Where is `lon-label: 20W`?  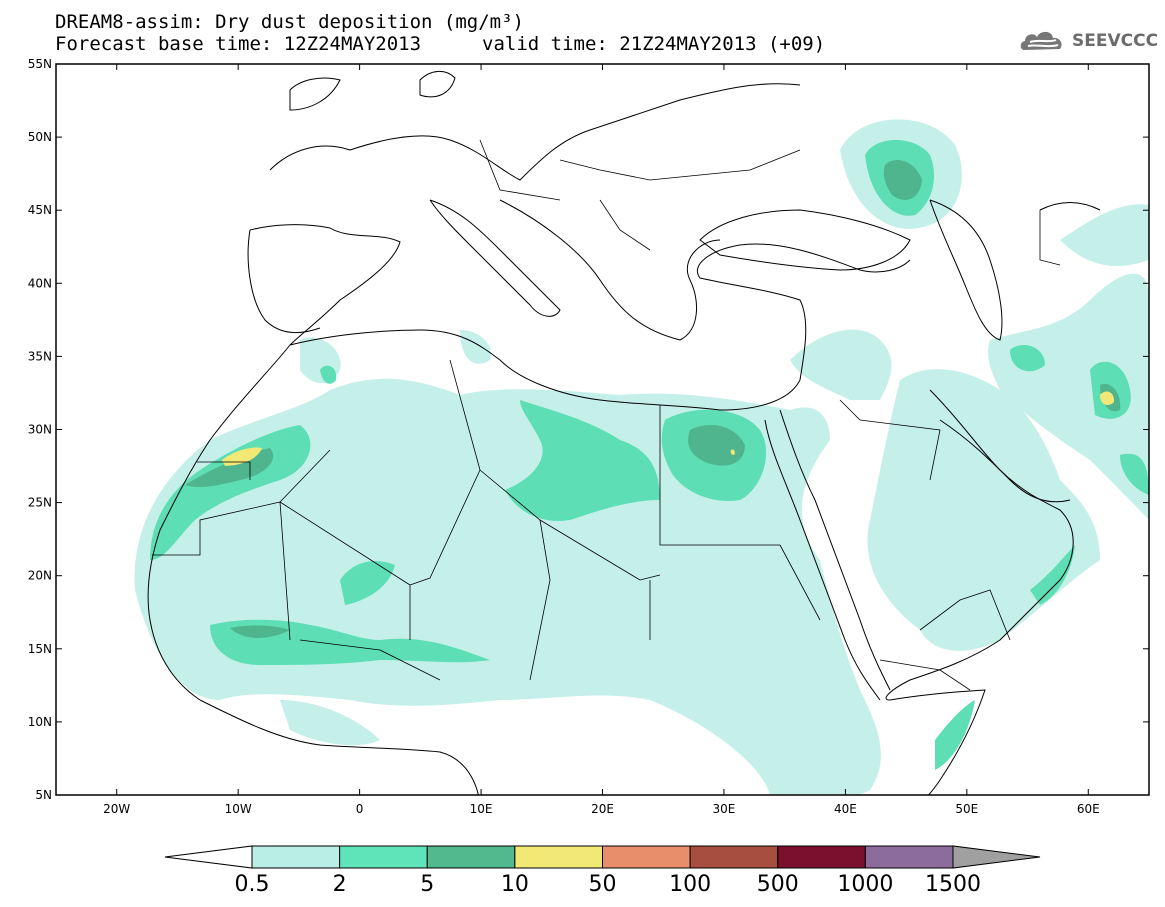
lon-label: 20W is located at coordinates (116, 809).